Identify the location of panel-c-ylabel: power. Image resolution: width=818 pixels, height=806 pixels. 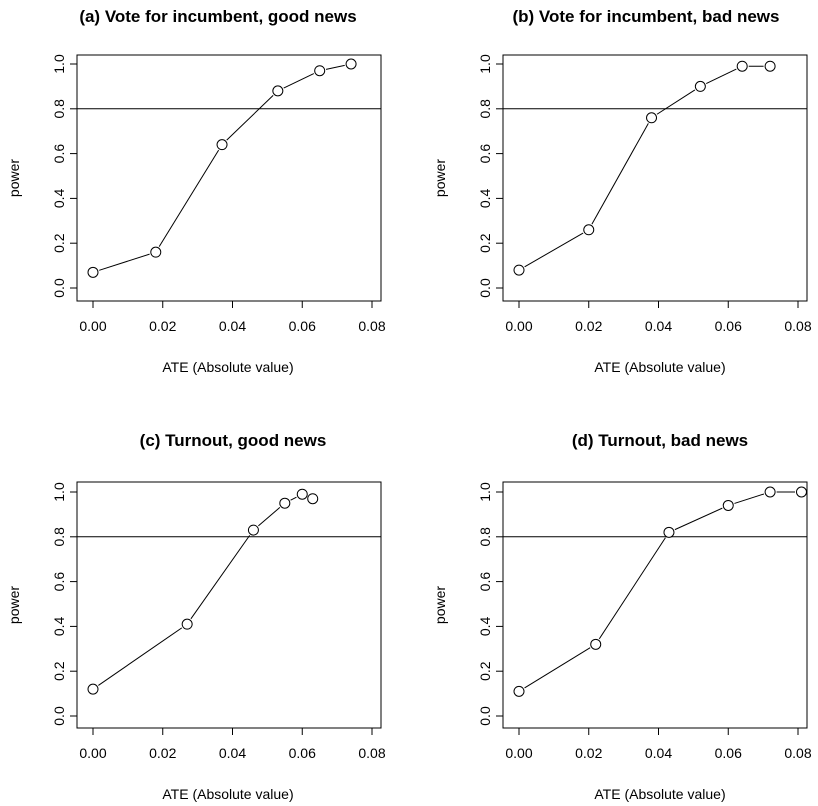
(14, 605).